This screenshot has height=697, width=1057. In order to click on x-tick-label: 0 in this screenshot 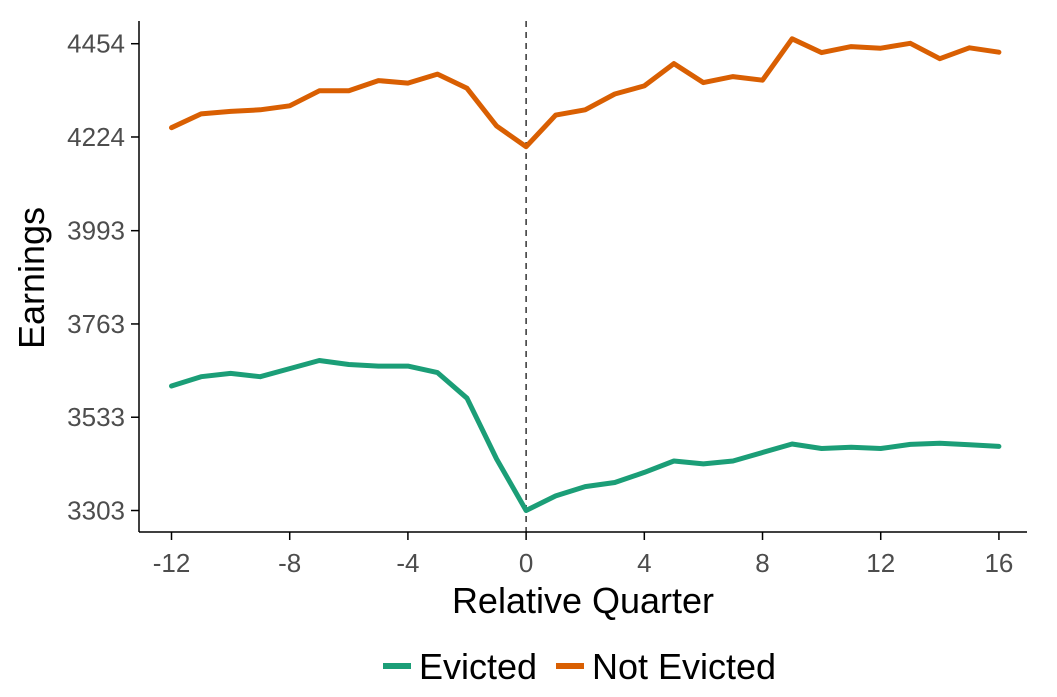, I will do `click(526, 563)`.